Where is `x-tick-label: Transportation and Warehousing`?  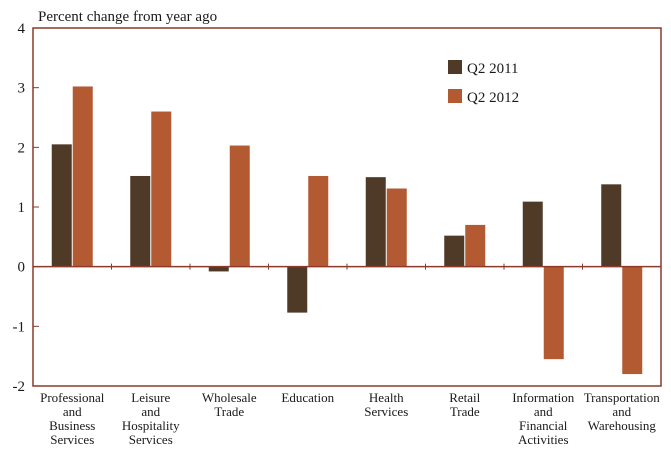 x-tick-label: Transportation and Warehousing is located at coordinates (622, 411).